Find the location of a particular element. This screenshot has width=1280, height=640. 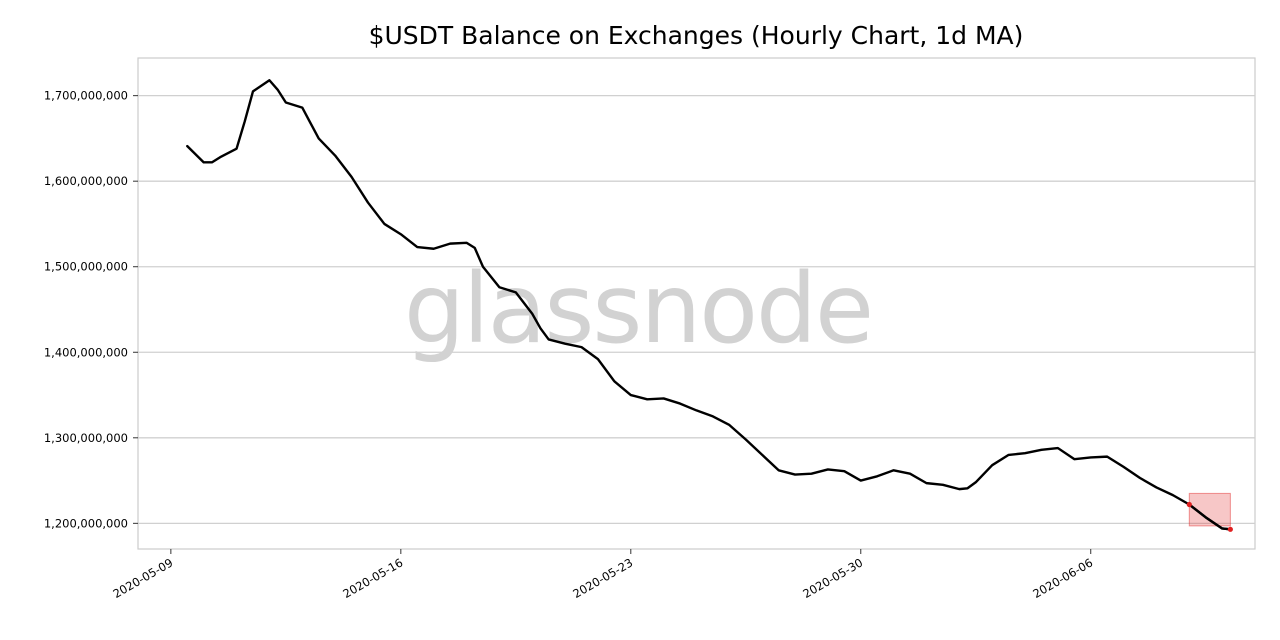

y-tick-label: 1,300,000,000 is located at coordinates (86, 438).